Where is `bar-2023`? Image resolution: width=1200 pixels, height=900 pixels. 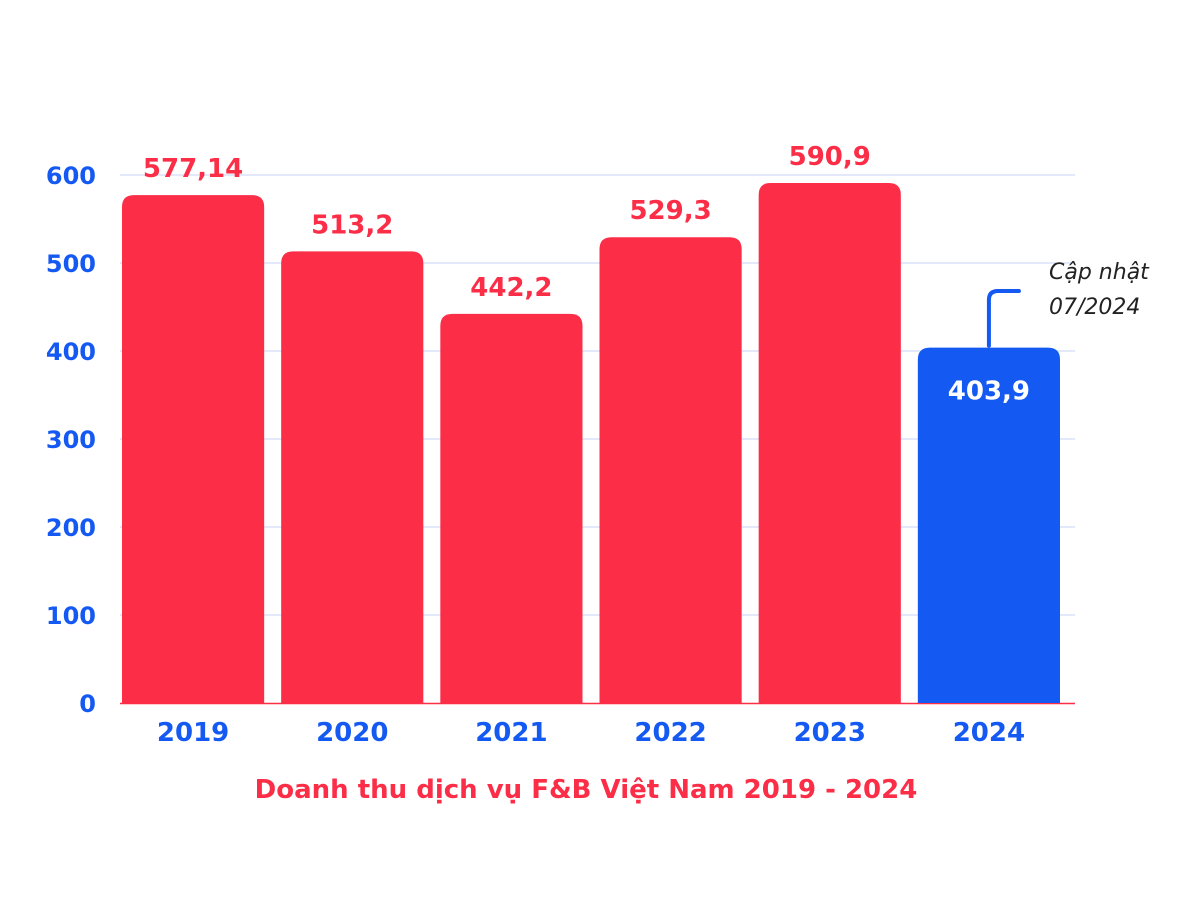 bar-2023 is located at coordinates (829, 443).